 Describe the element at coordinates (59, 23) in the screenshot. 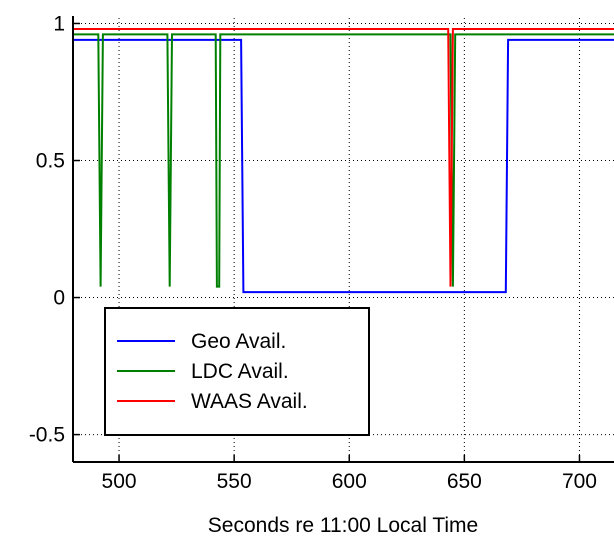

I see `y-tick-label: 1` at that location.